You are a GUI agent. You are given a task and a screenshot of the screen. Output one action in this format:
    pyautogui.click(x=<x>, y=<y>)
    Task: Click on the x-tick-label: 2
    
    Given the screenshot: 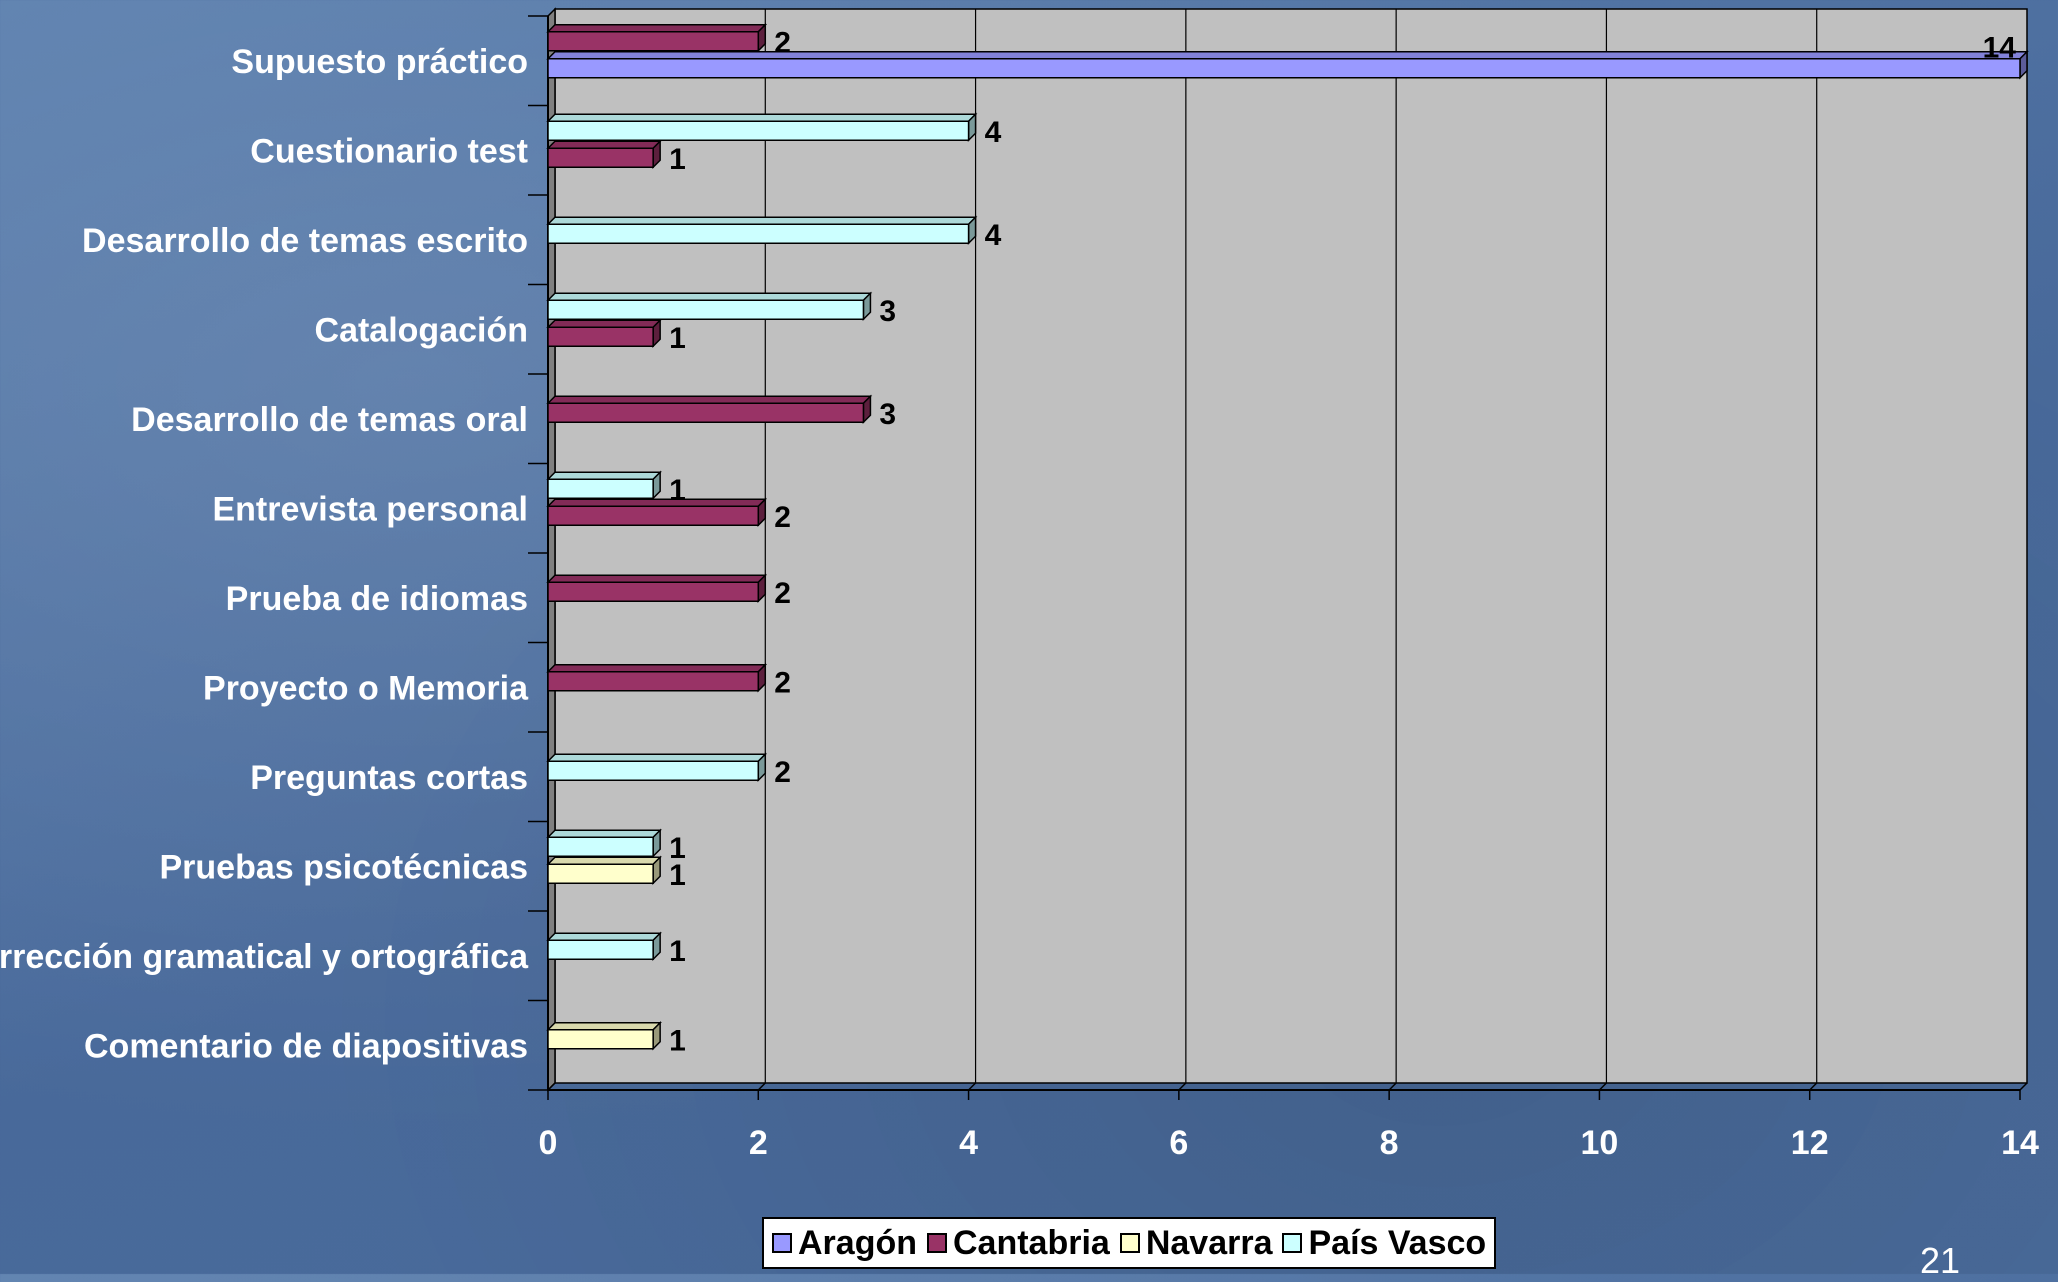 What is the action you would take?
    pyautogui.click(x=758, y=1143)
    